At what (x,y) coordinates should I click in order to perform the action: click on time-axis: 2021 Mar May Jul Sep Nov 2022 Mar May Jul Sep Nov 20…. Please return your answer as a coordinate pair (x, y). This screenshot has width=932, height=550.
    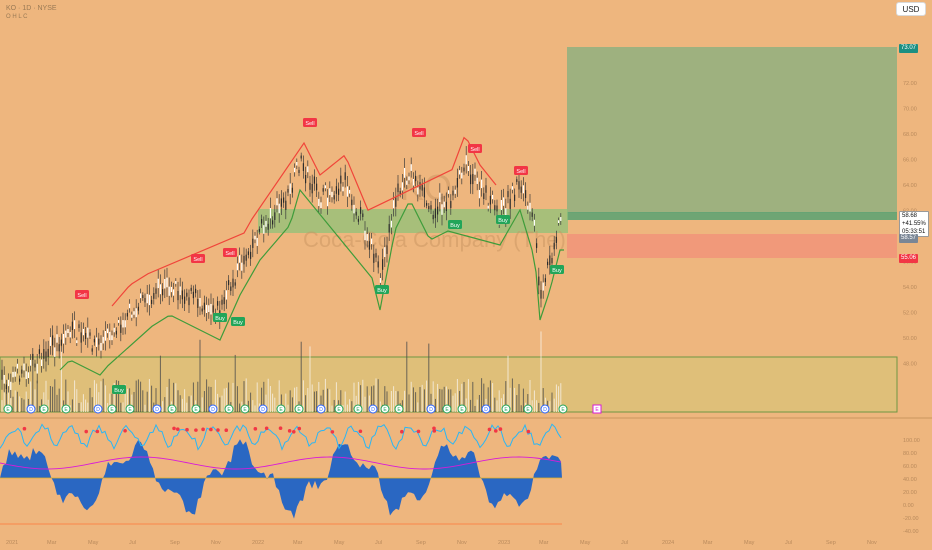
    Looking at the image, I should click on (441, 543).